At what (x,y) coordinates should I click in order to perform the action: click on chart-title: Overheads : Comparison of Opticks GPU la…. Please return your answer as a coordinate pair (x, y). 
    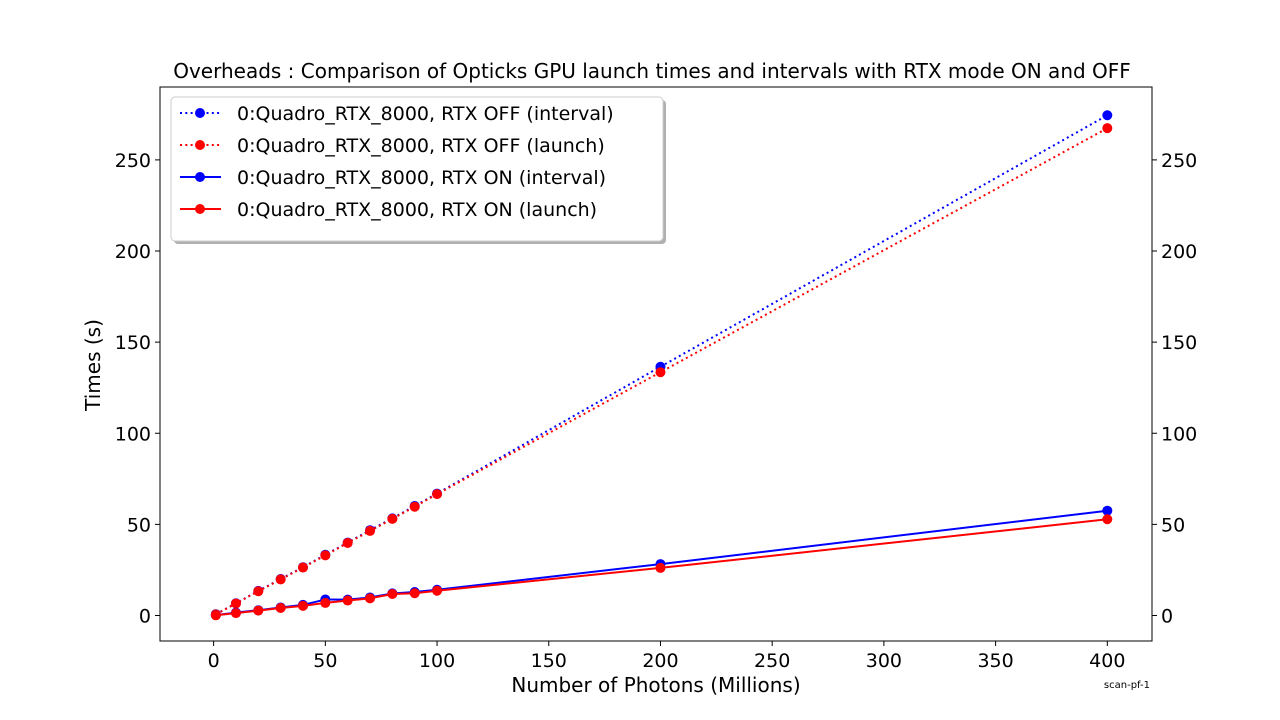
    Looking at the image, I should click on (652, 71).